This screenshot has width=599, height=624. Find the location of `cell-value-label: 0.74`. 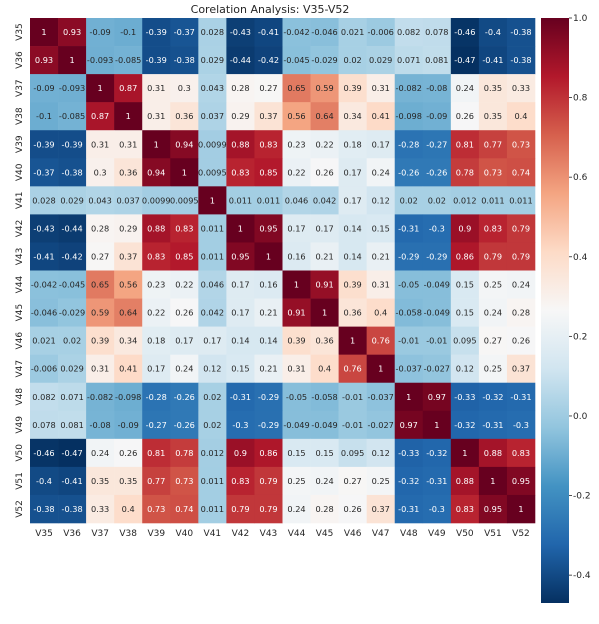

cell-value-label: 0.74 is located at coordinates (184, 509).